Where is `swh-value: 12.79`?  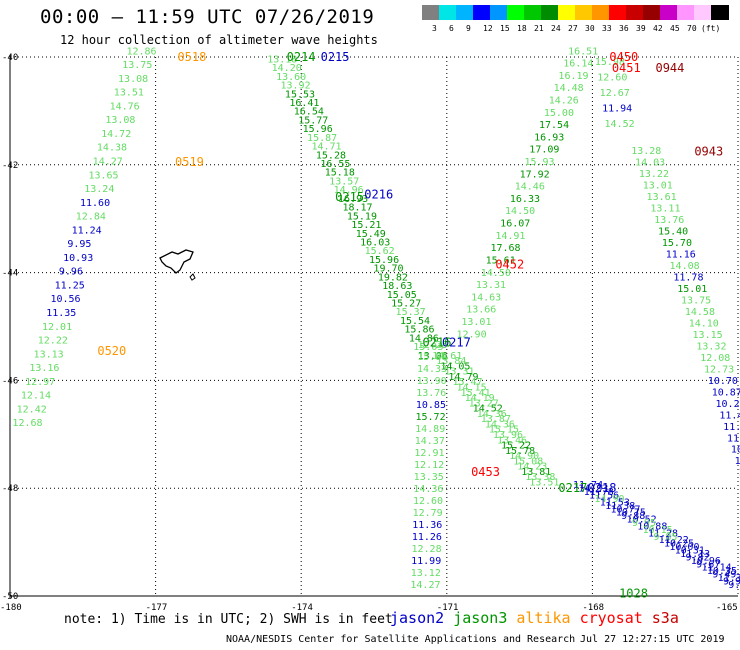 swh-value: 12.79 is located at coordinates (428, 513).